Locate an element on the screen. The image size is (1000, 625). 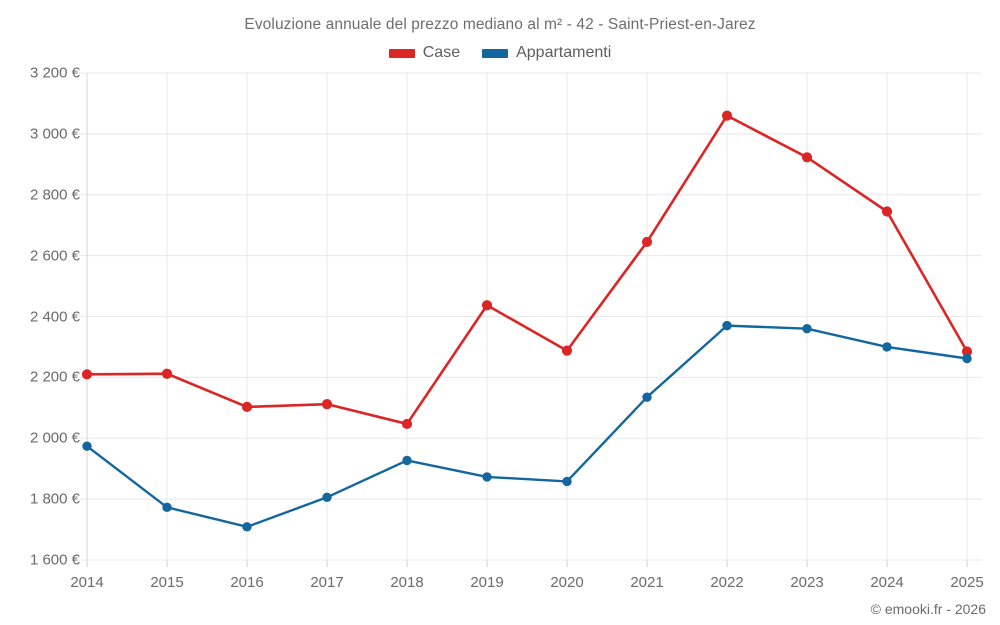
x-axis-tick-label: 2022 is located at coordinates (727, 582).